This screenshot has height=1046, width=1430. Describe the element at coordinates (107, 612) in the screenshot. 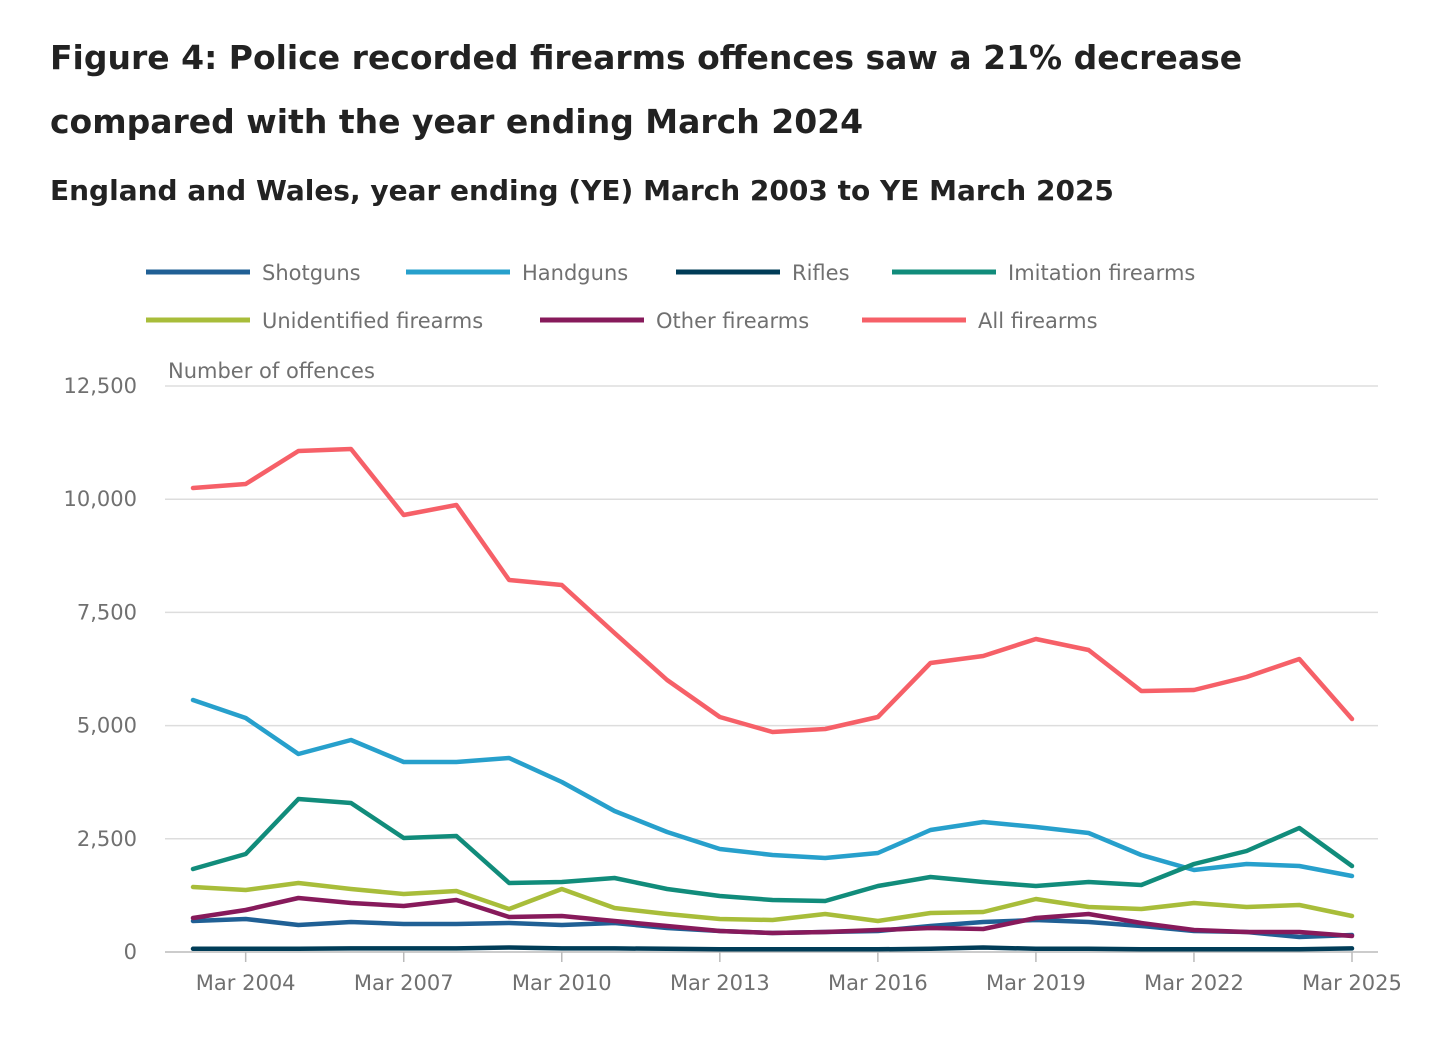

I see `y-tick-label: 7,500` at that location.